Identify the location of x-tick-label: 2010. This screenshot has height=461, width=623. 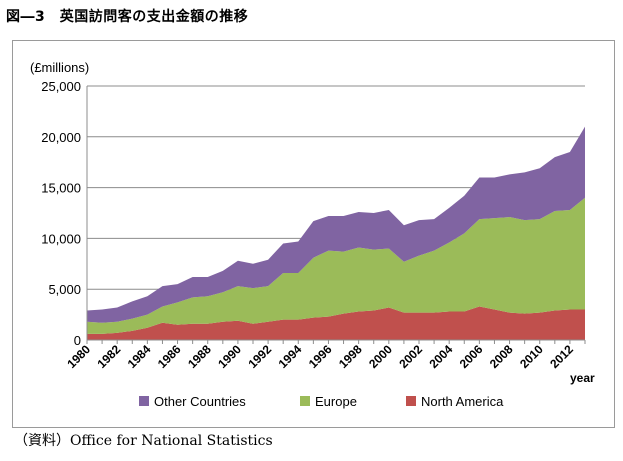
(531, 356).